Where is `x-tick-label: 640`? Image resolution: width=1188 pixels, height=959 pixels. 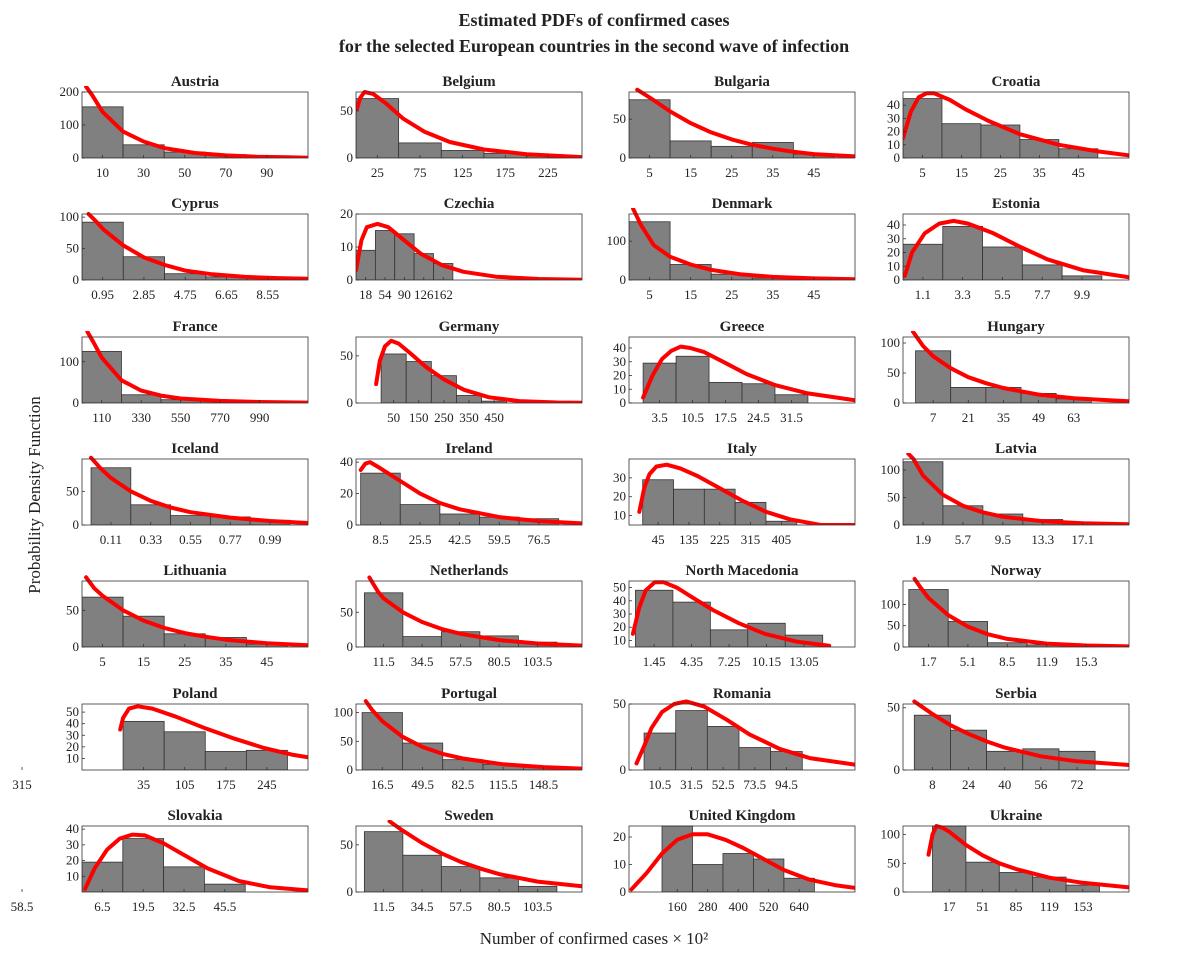
x-tick-label: 640 is located at coordinates (799, 906).